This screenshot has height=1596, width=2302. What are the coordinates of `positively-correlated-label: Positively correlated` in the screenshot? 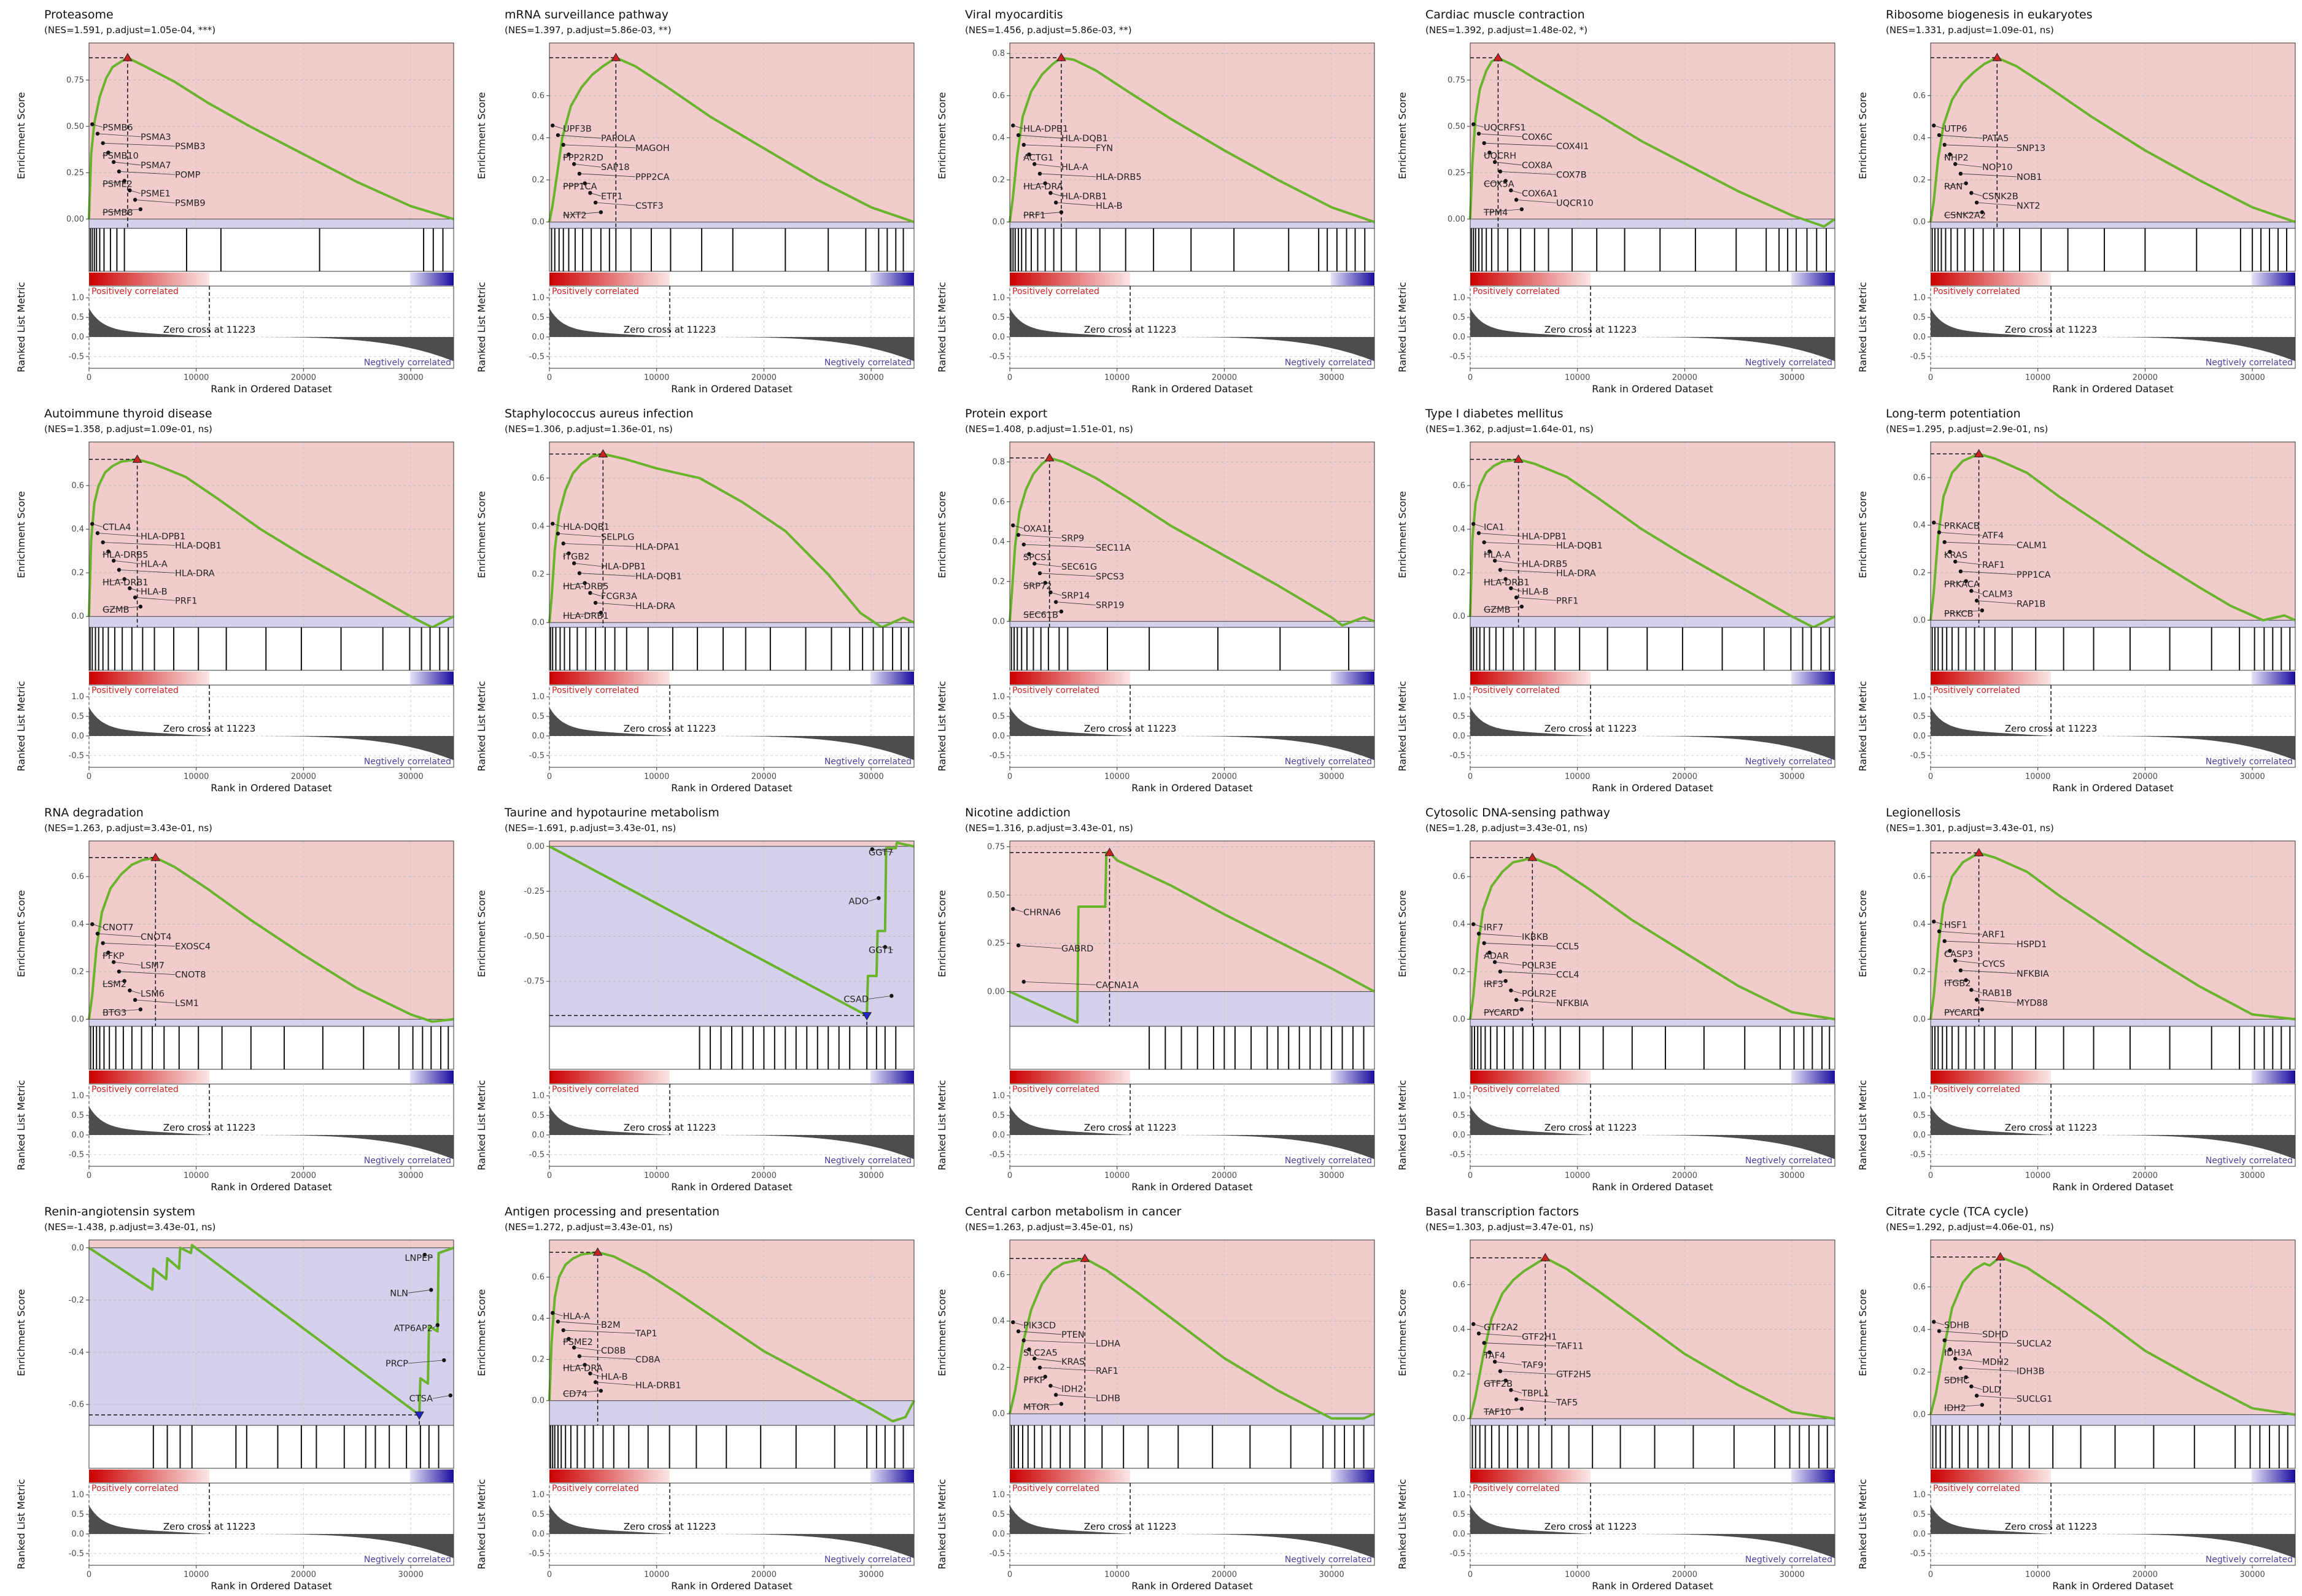 It's located at (595, 291).